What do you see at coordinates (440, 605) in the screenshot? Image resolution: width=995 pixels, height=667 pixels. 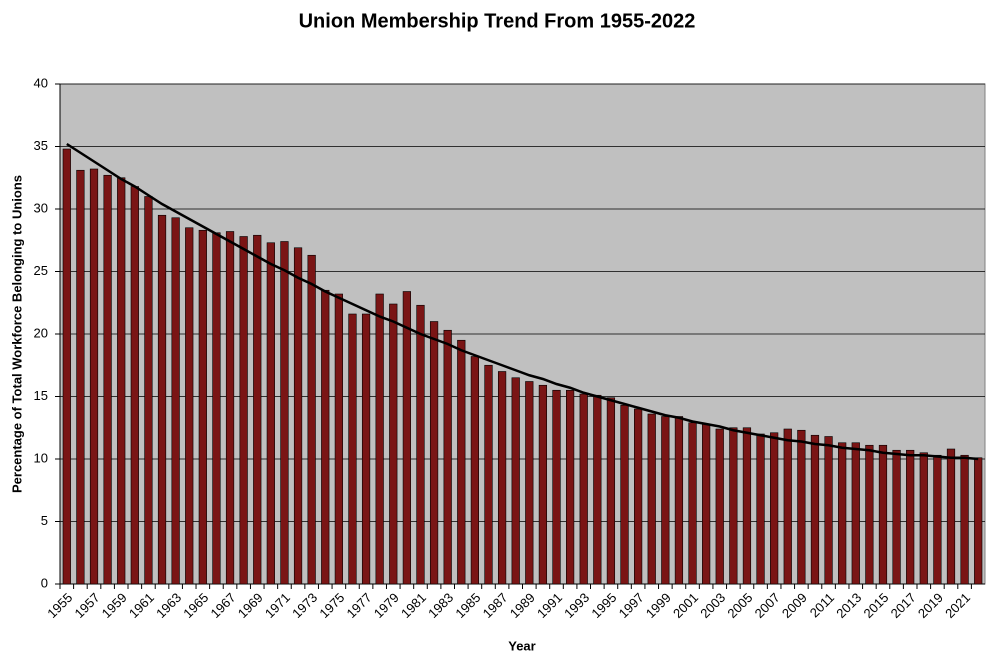 I see `x-tick-label: 1983` at bounding box center [440, 605].